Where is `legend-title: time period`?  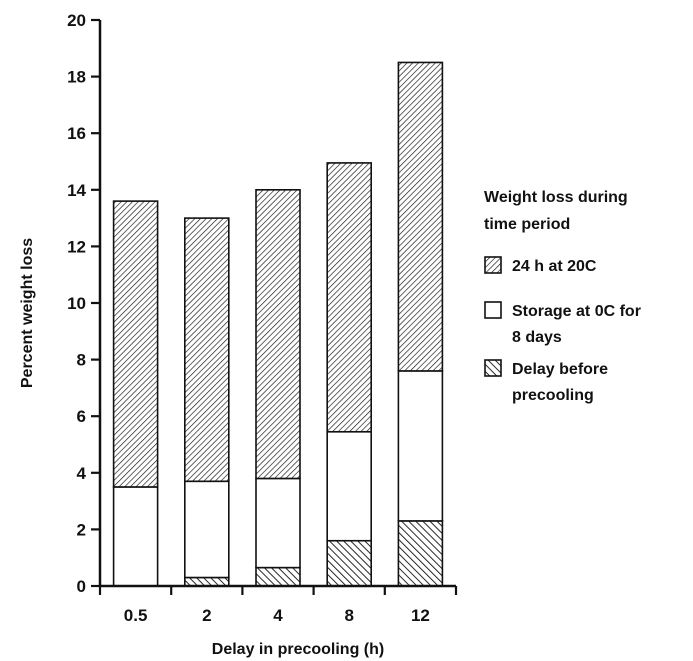 legend-title: time period is located at coordinates (527, 224).